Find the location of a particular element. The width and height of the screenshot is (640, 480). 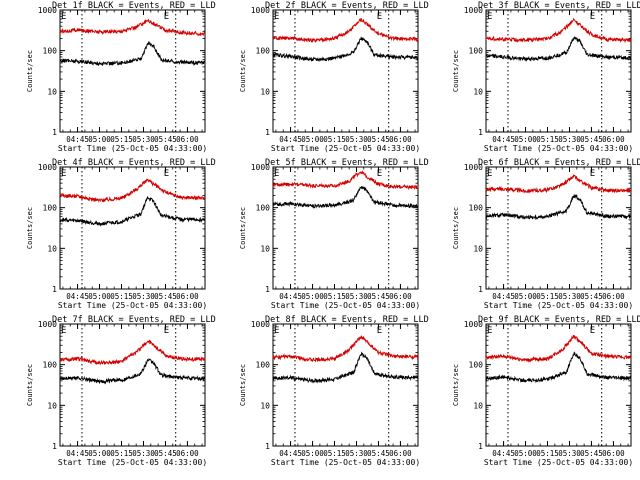

panel-title: Det 4f BLACK = Events, RED = LLD is located at coordinates (134, 163).